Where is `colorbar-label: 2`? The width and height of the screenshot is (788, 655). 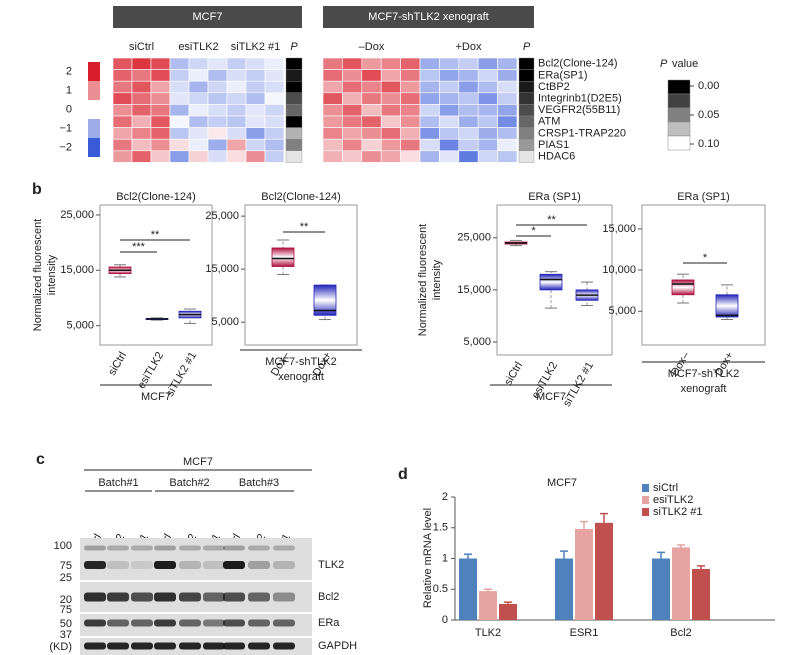 colorbar-label: 2 is located at coordinates (69, 71).